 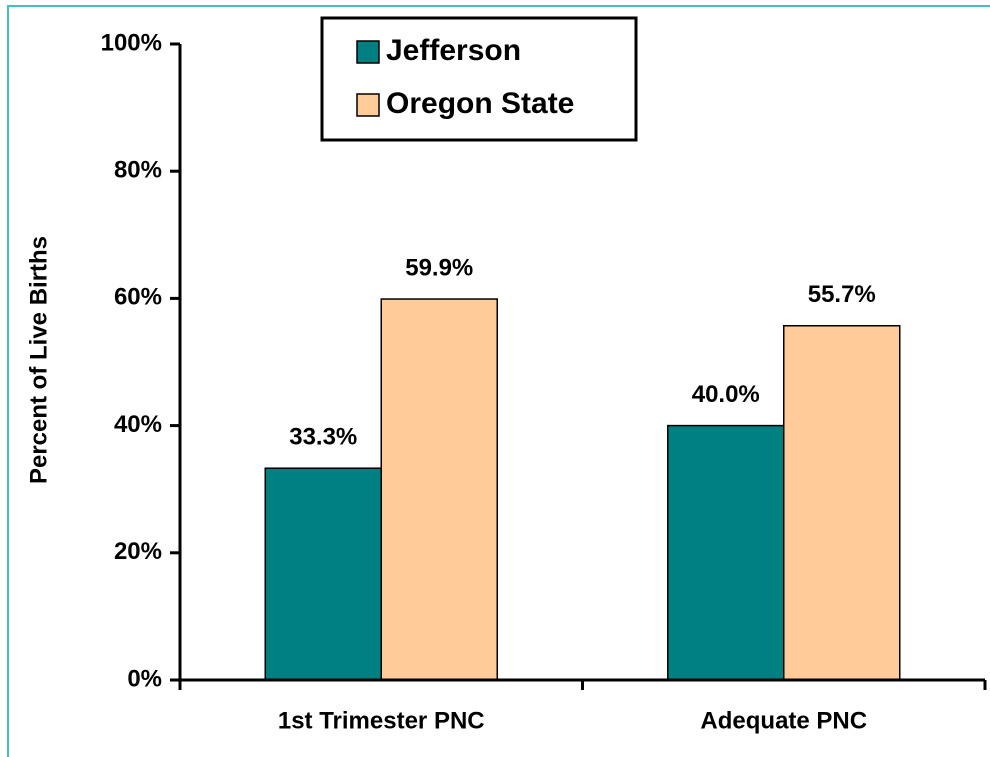 What do you see at coordinates (783, 720) in the screenshot?
I see `x-tick-label: Adequate PNC` at bounding box center [783, 720].